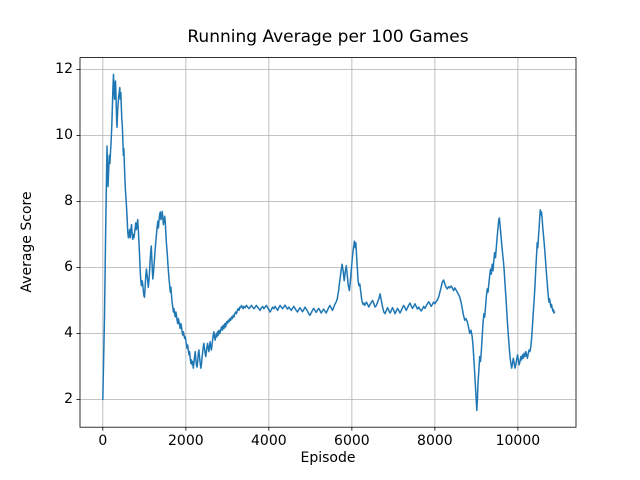 The width and height of the screenshot is (640, 480). Describe the element at coordinates (64, 69) in the screenshot. I see `y-tick-label: 12` at that location.